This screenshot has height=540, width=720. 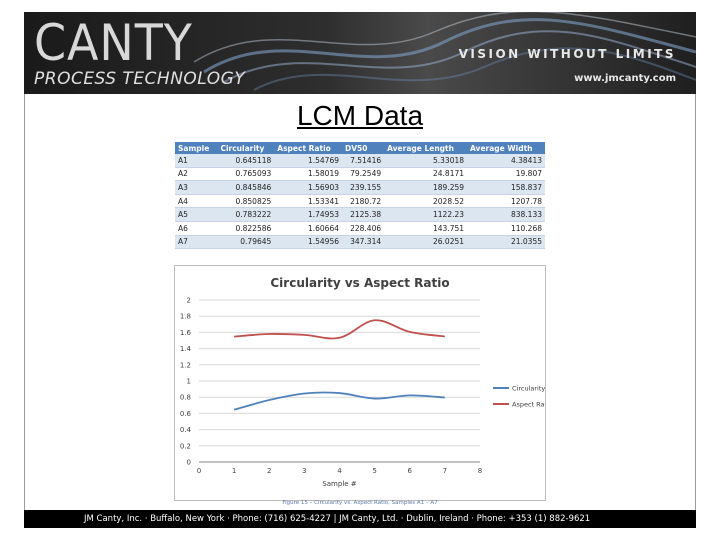 I want to click on legend-label: Aspect Ratio, so click(x=528, y=405).